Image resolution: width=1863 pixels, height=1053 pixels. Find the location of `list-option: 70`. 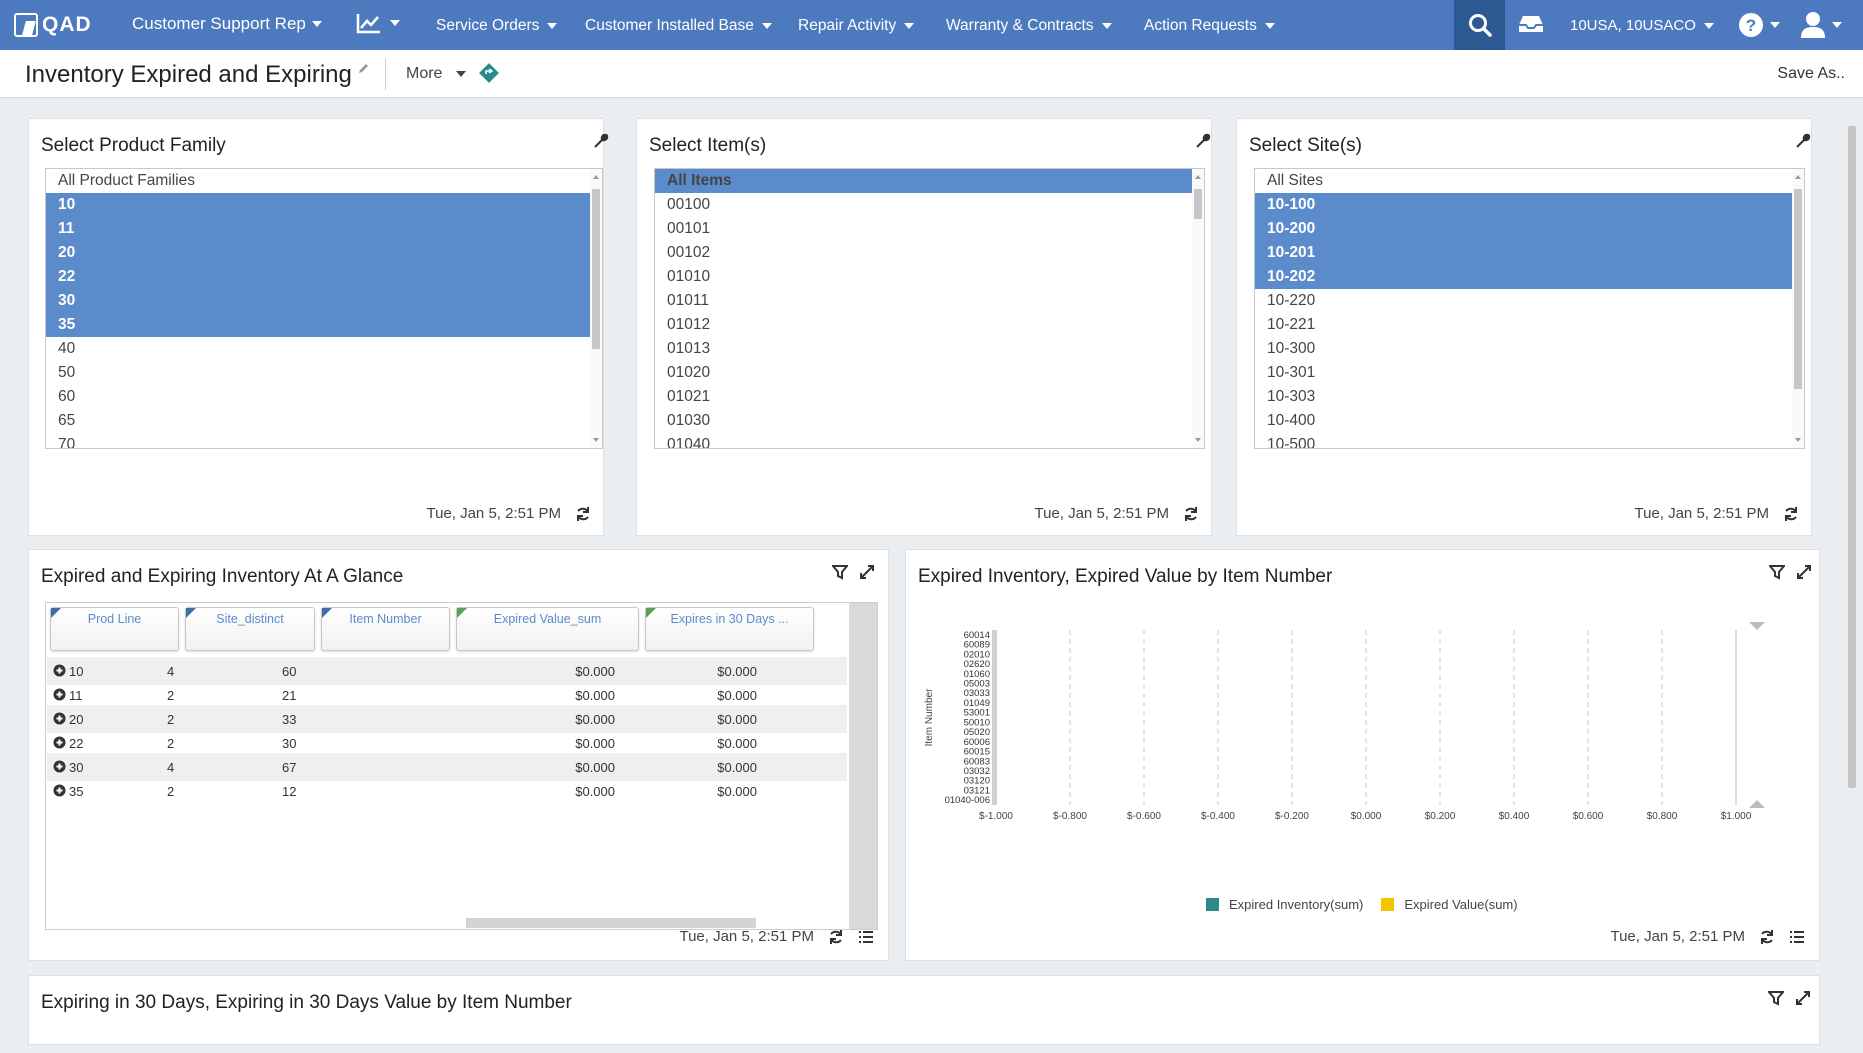

list-option: 70 is located at coordinates (67, 442).